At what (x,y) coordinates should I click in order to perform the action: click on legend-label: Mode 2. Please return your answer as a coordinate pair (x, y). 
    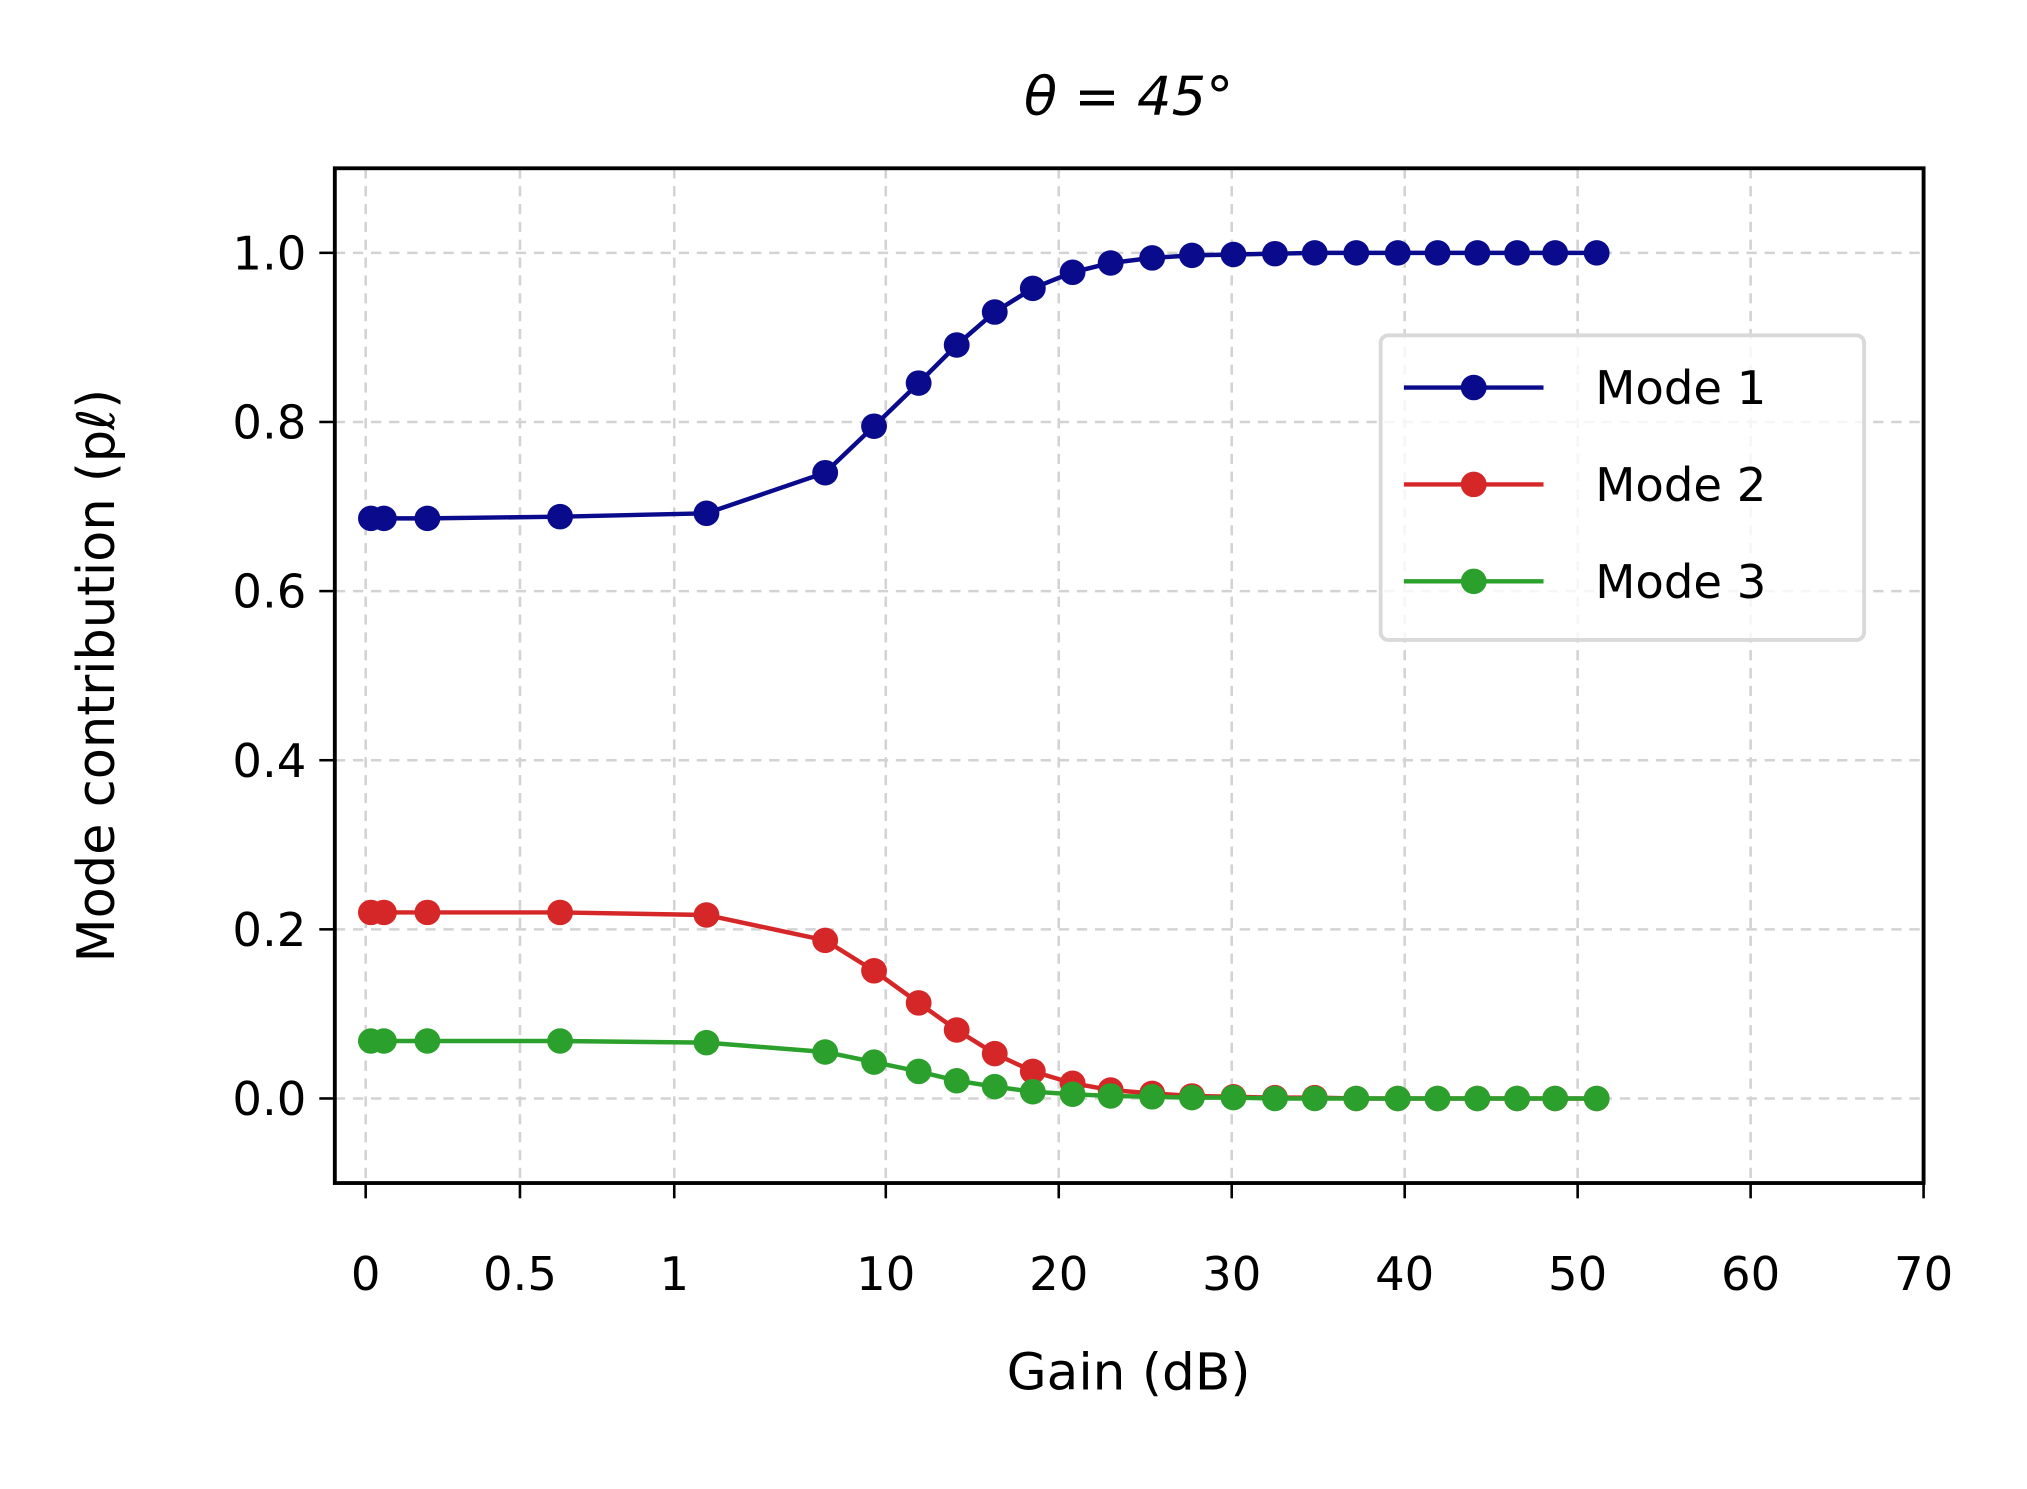
    Looking at the image, I should click on (1680, 485).